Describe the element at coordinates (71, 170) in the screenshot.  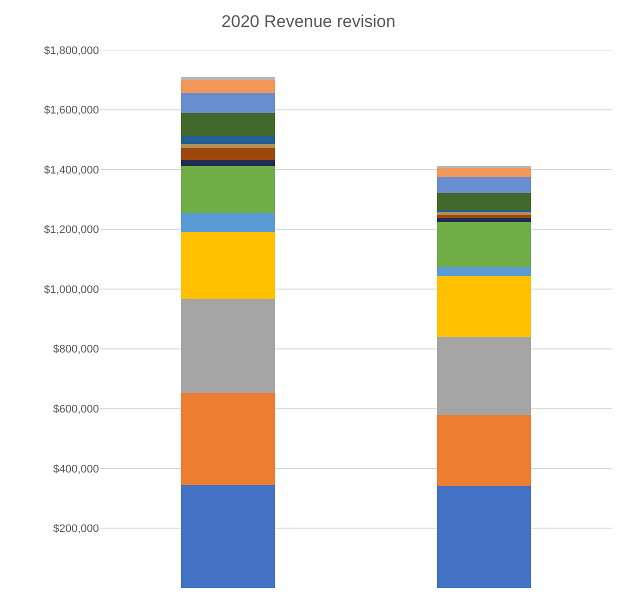
I see `y-tick-label: $1,400,000` at that location.